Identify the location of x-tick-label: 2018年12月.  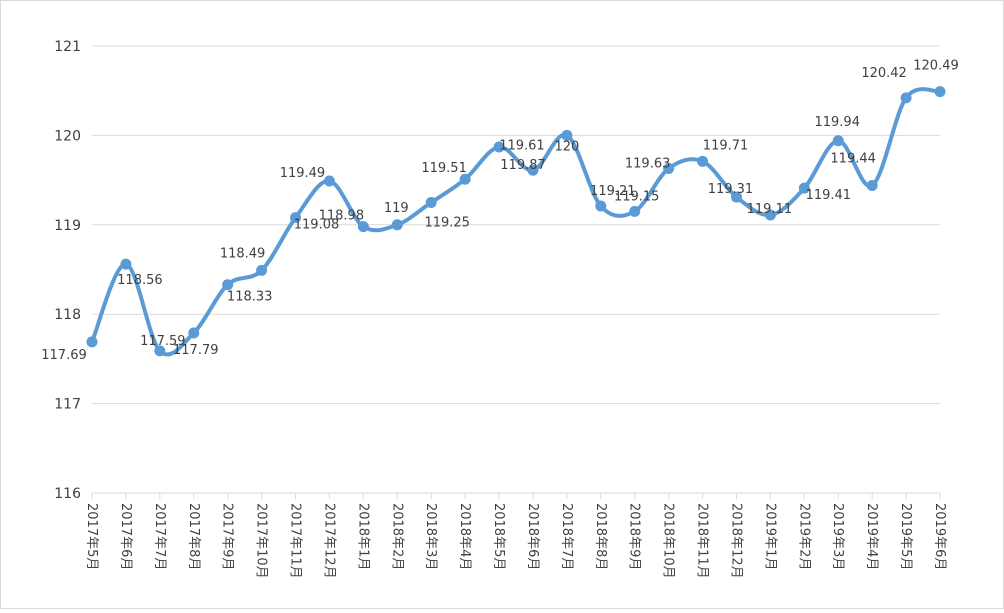
(735, 541).